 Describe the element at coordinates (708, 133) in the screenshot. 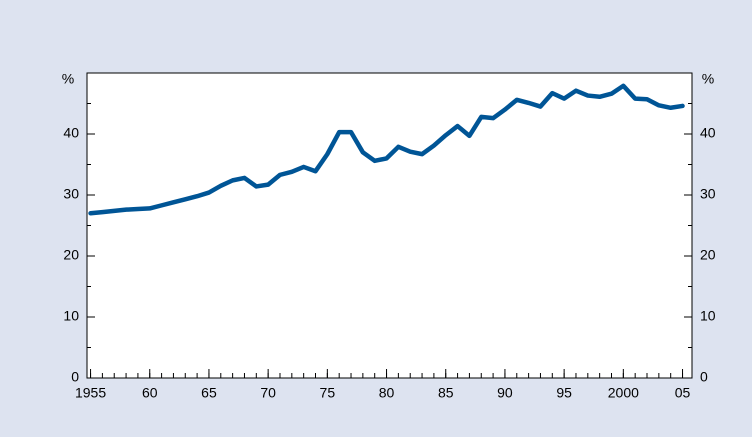

I see `y2-tick-label: 40` at that location.